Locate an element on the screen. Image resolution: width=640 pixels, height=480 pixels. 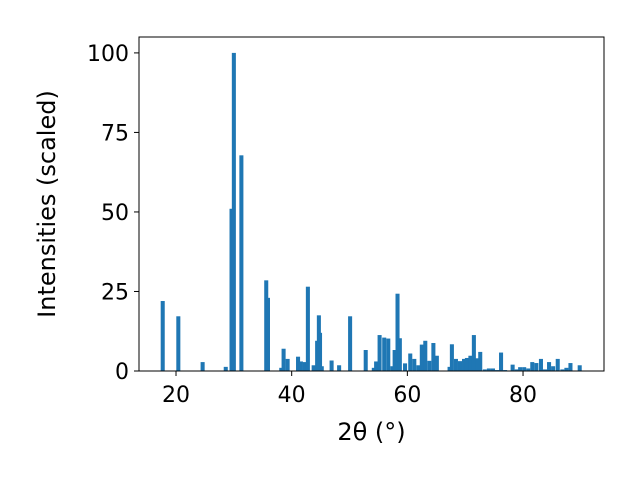
x-axis-ticks: 20 40 60 80 is located at coordinates (349, 389).